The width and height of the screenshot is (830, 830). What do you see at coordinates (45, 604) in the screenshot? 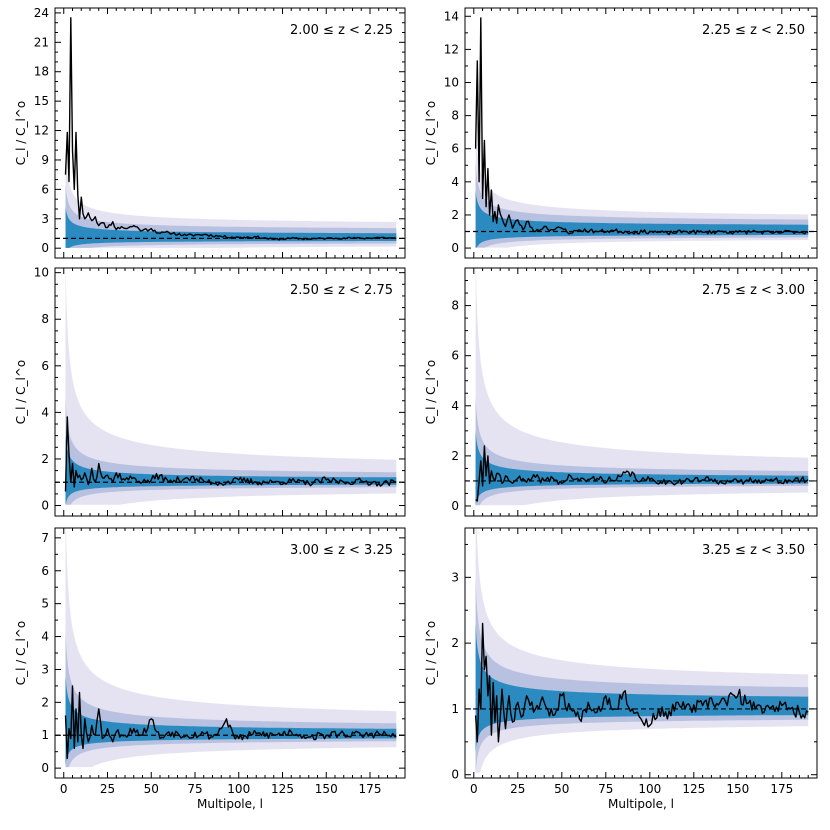
I see `y-tick-label: 5` at bounding box center [45, 604].